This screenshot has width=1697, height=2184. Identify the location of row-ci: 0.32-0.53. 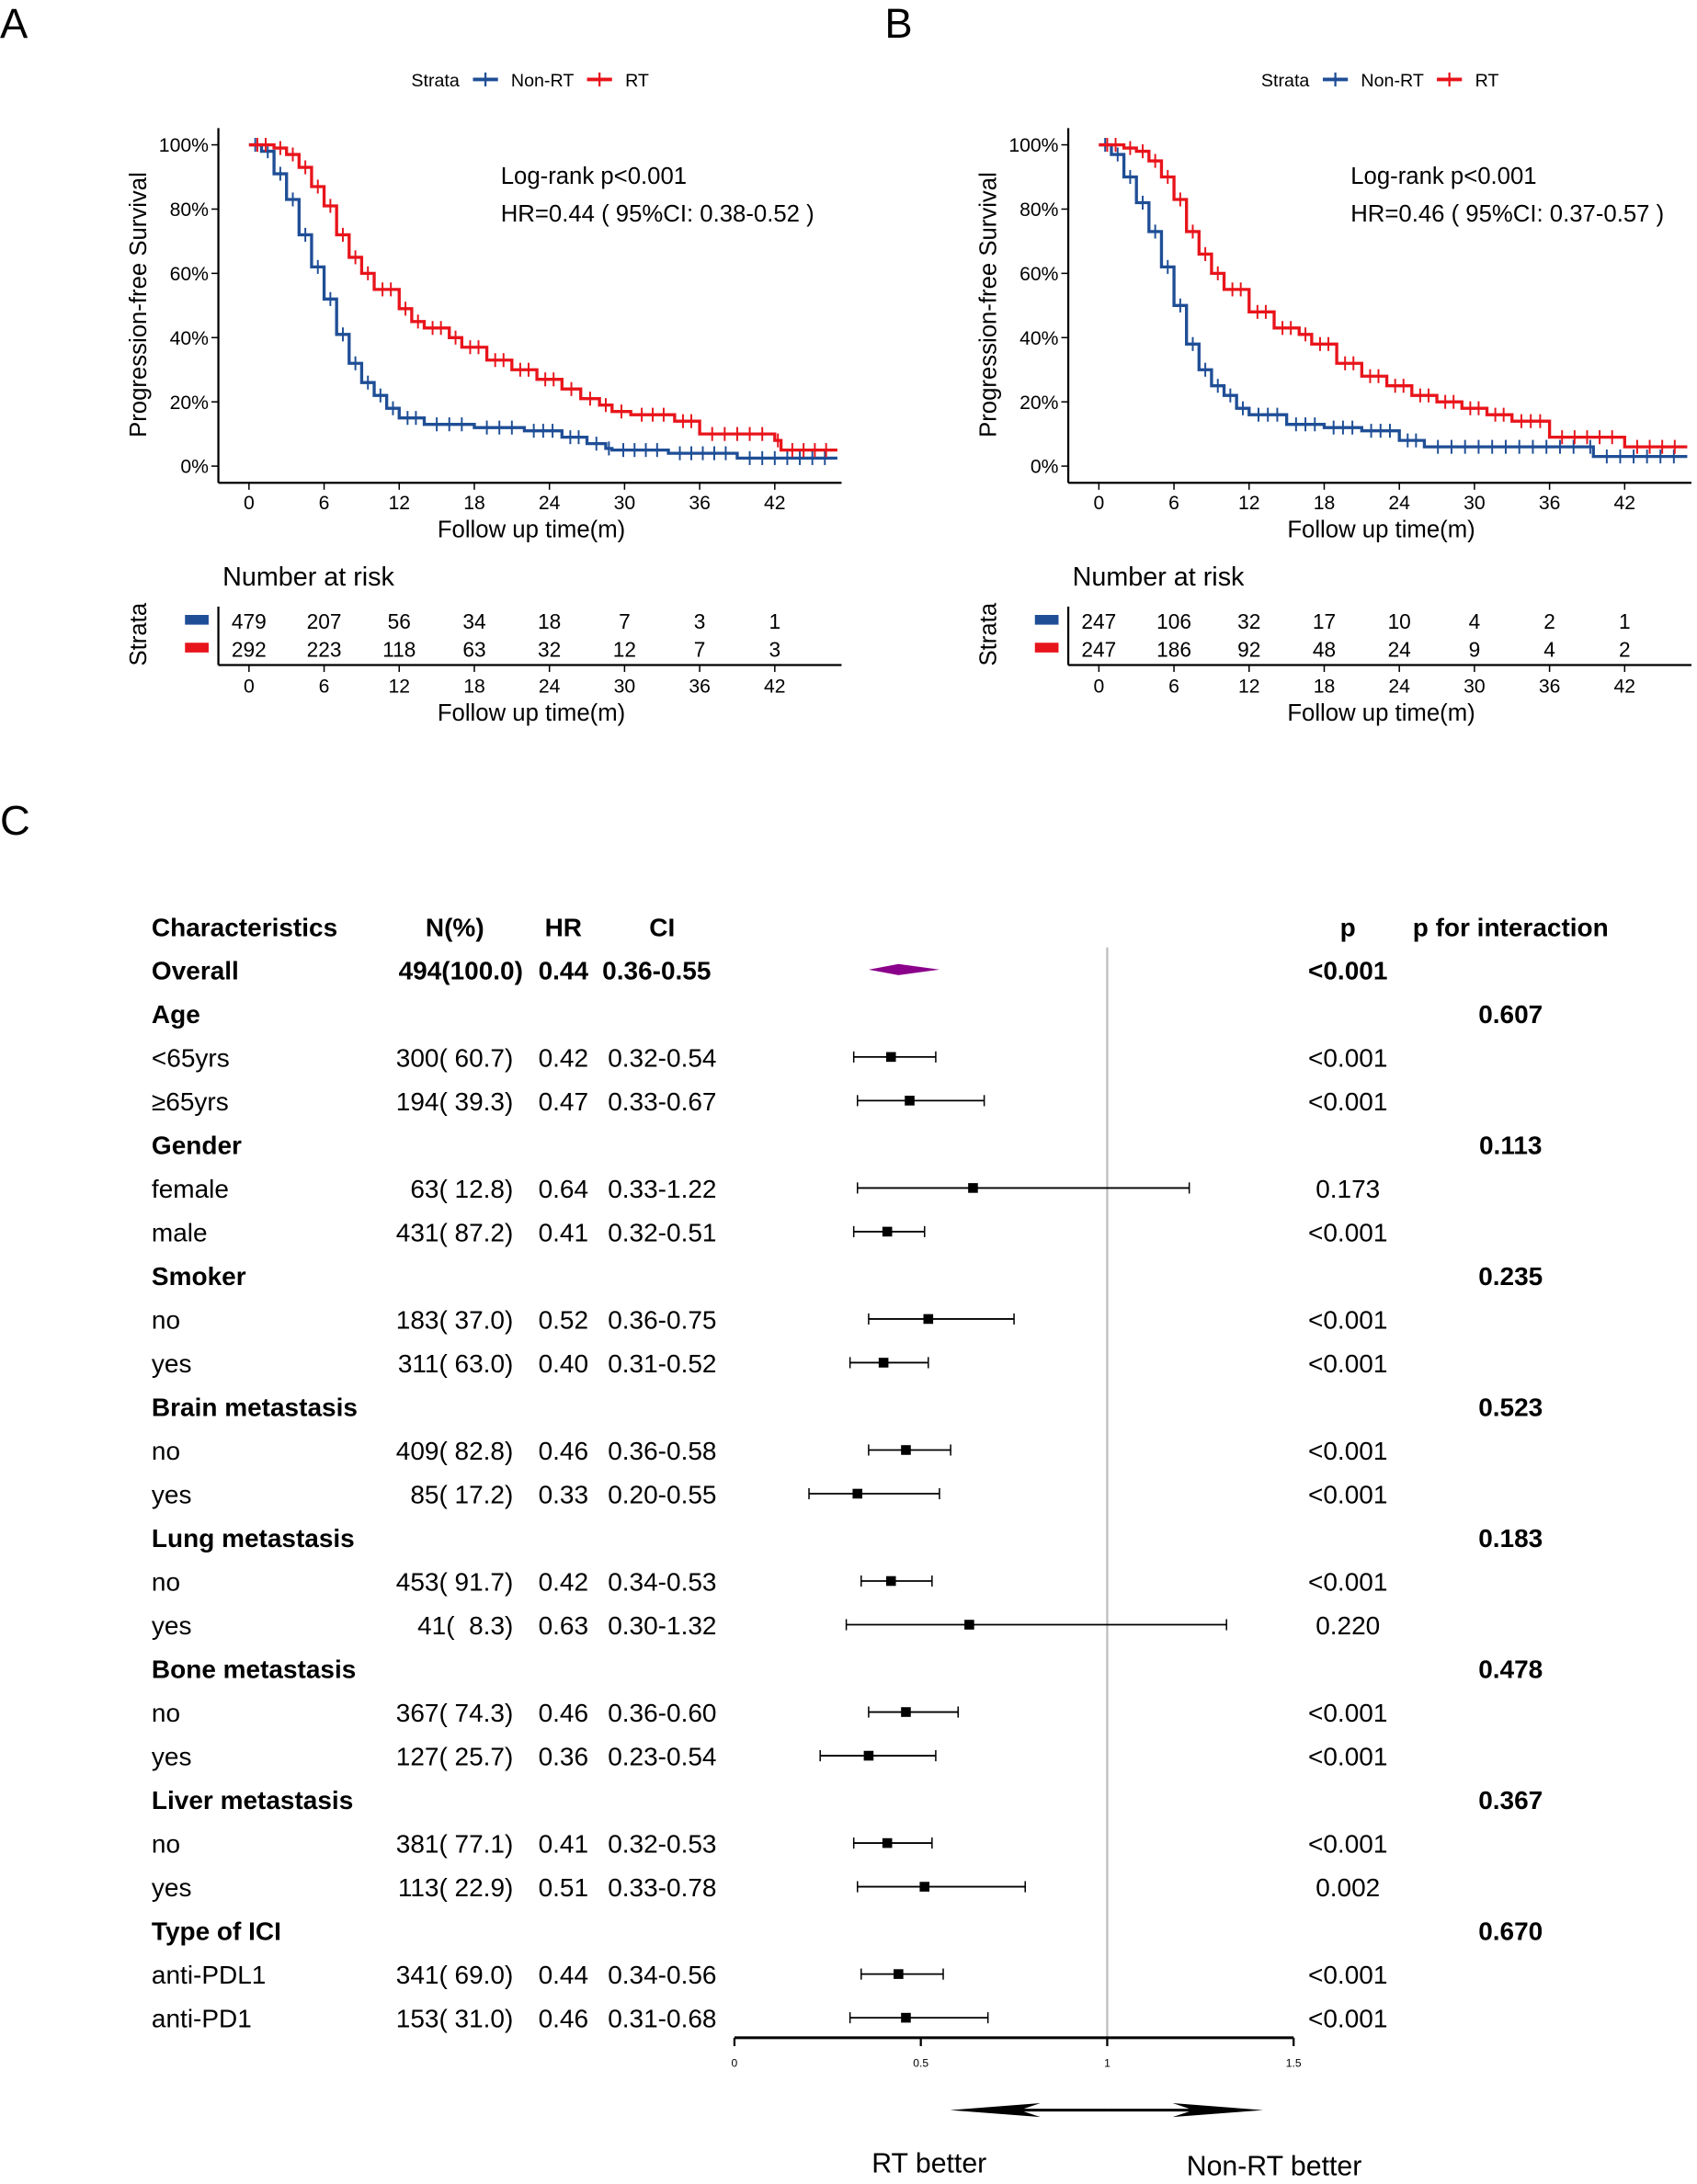
(662, 1844).